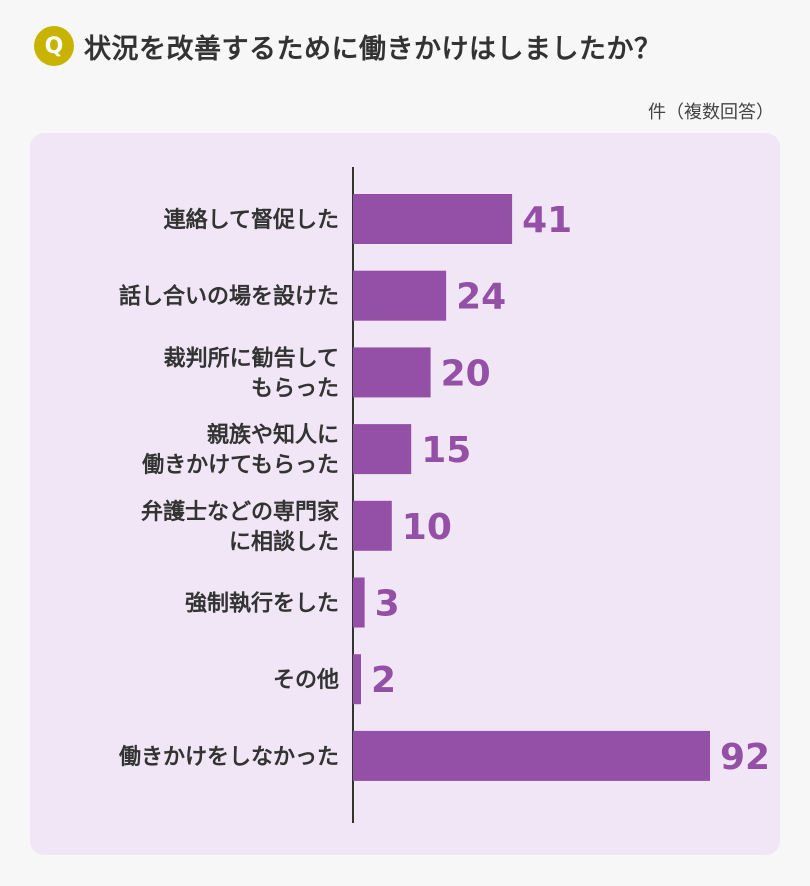 This screenshot has height=886, width=810. What do you see at coordinates (711, 112) in the screenshot?
I see `unit-note: 件（複数回答）` at bounding box center [711, 112].